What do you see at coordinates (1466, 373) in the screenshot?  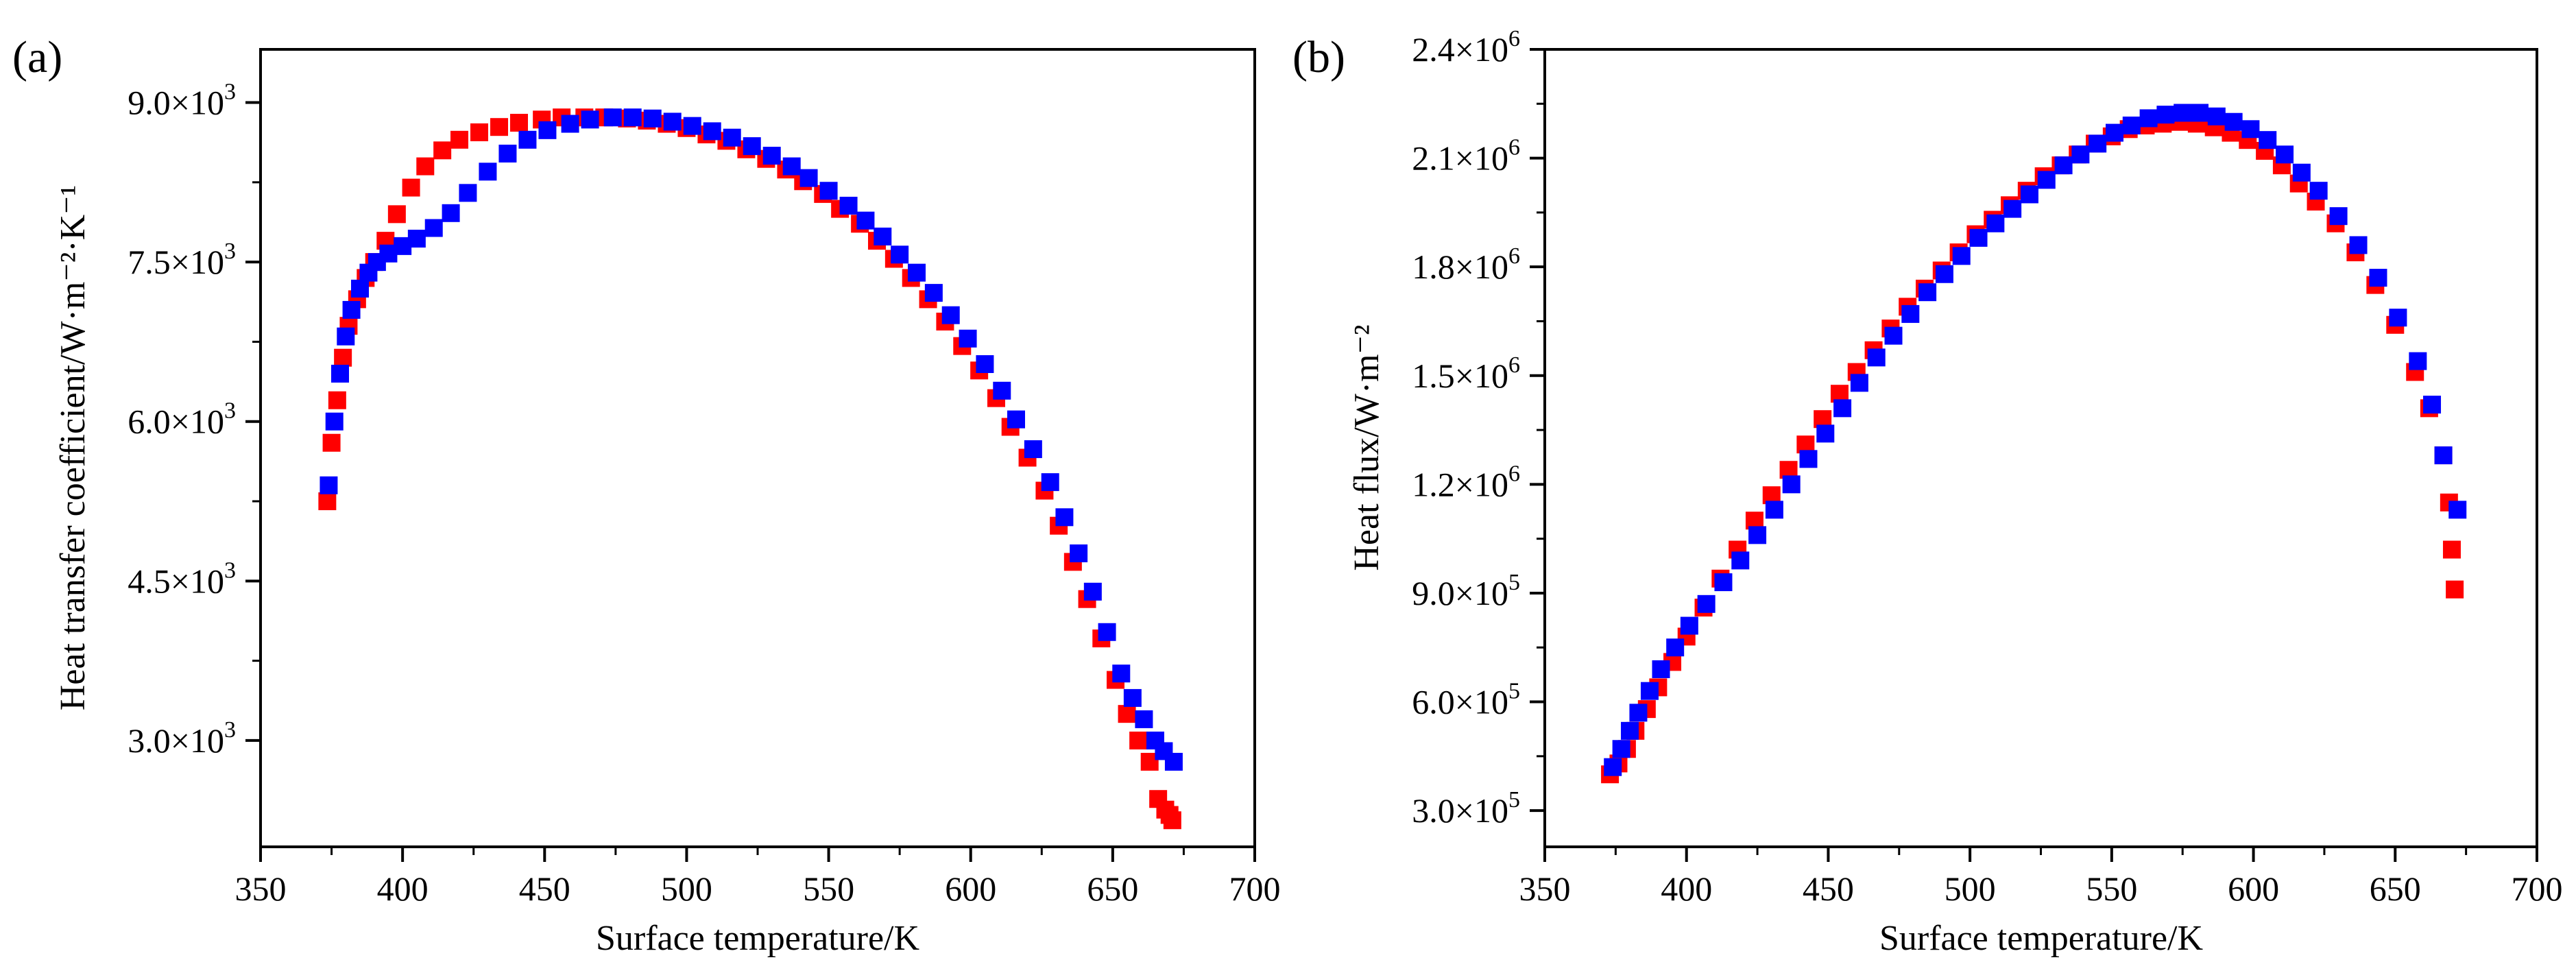 I see `panel-b-y-tick-label: 1.5×10⁶` at bounding box center [1466, 373].